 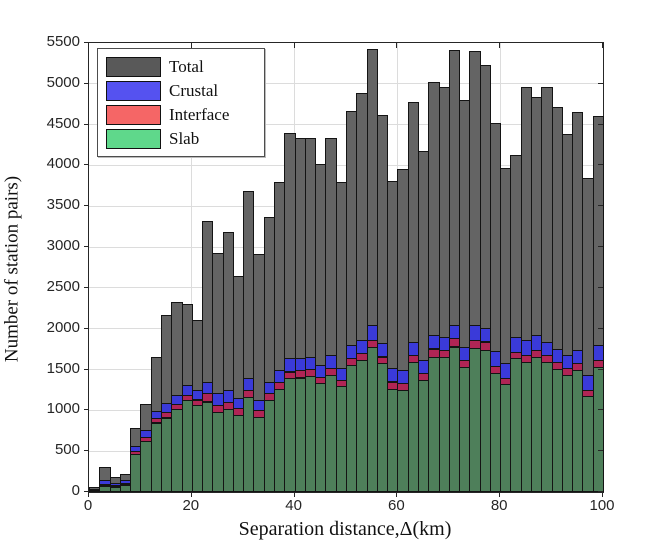 What do you see at coordinates (63, 164) in the screenshot?
I see `y-tick-label-4000: 4000` at bounding box center [63, 164].